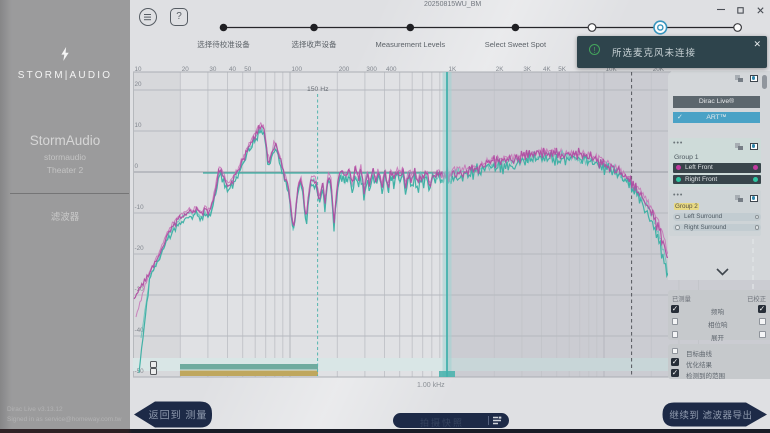  I want to click on svg-text: 返回到 测量, so click(178, 415).